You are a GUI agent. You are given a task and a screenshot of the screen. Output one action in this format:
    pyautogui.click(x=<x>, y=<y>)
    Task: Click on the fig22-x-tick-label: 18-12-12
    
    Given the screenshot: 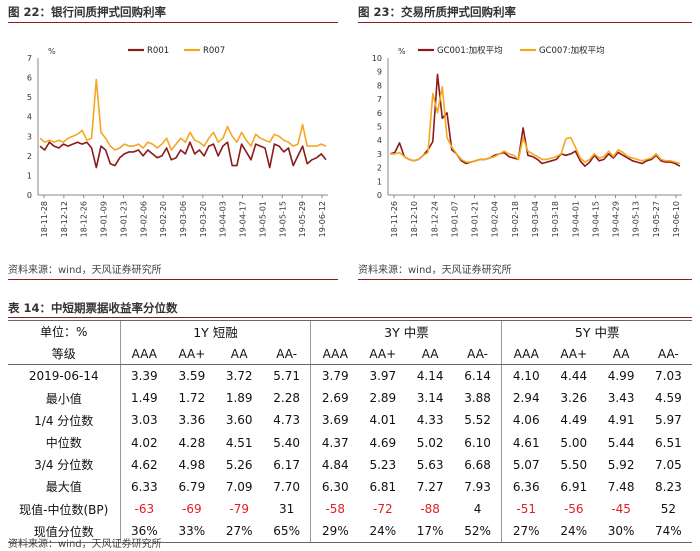 What is the action you would take?
    pyautogui.click(x=64, y=219)
    